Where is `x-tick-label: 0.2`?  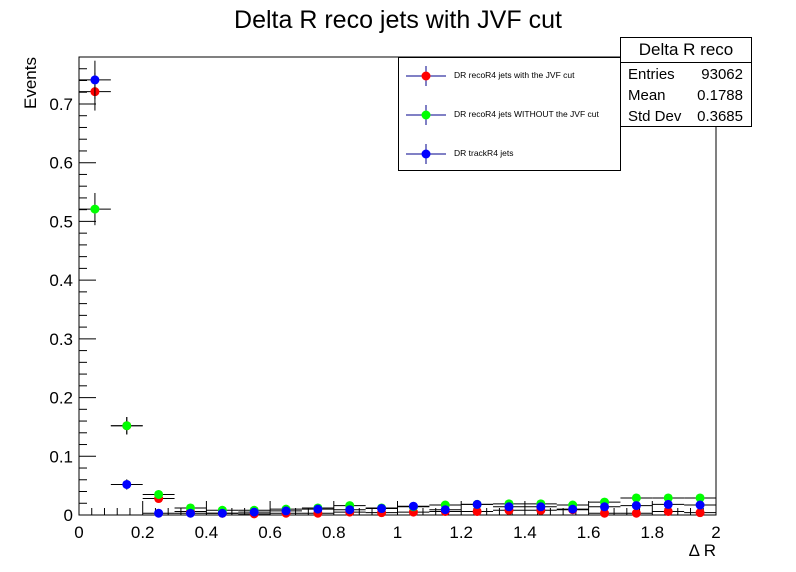
x-tick-label: 0.2 is located at coordinates (143, 532).